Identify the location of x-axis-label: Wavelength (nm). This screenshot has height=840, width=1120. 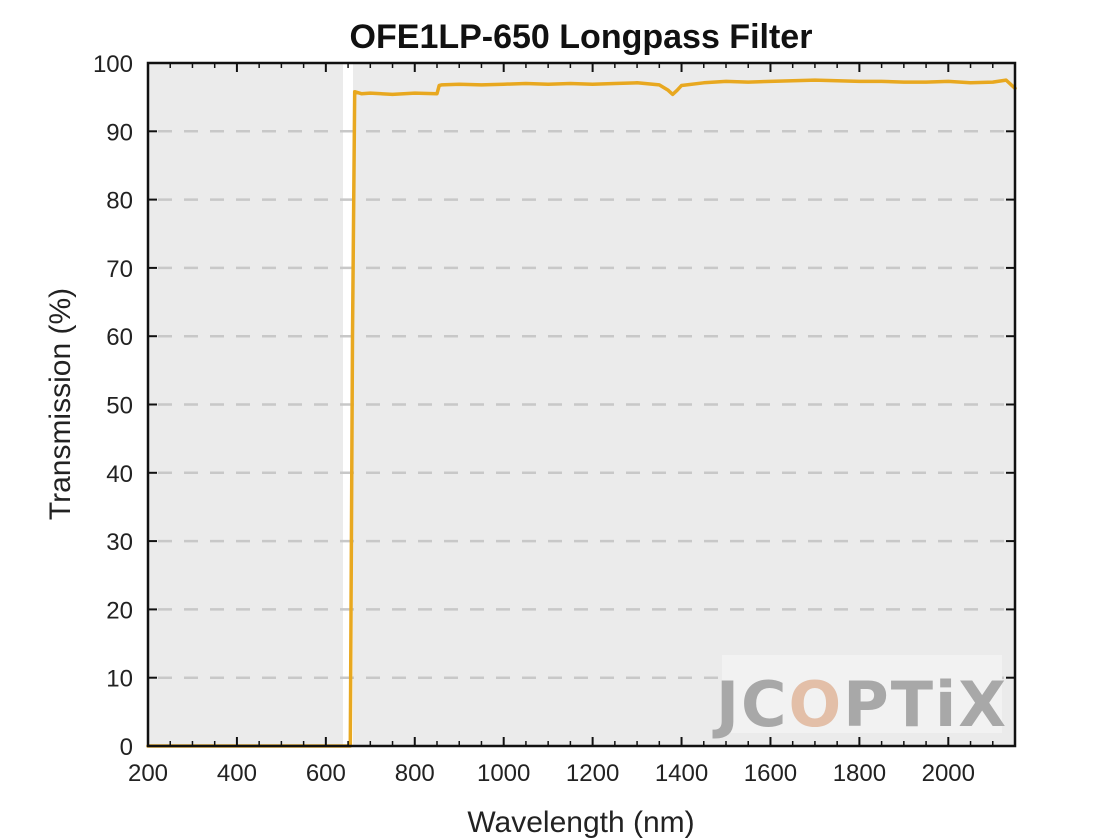
(580, 822).